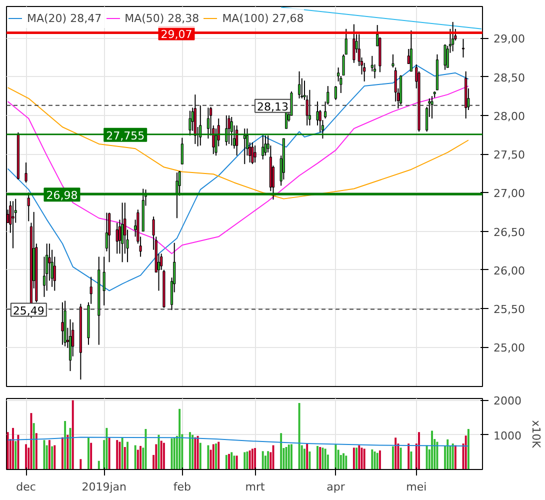 The width and height of the screenshot is (545, 500). What do you see at coordinates (416, 487) in the screenshot?
I see `x-tick-label: mei` at bounding box center [416, 487].